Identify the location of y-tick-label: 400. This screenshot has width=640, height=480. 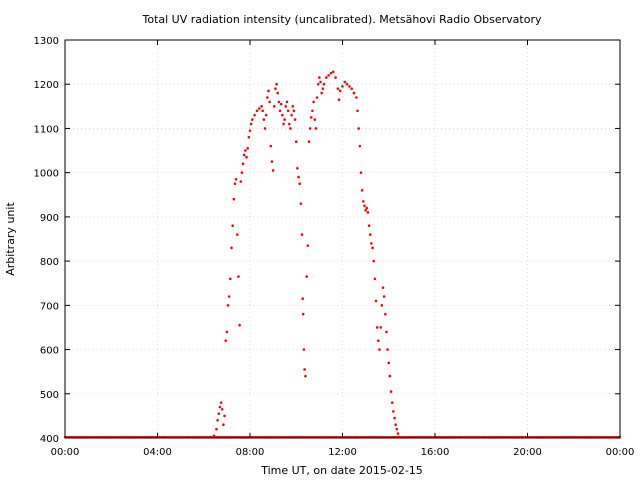
(49, 439).